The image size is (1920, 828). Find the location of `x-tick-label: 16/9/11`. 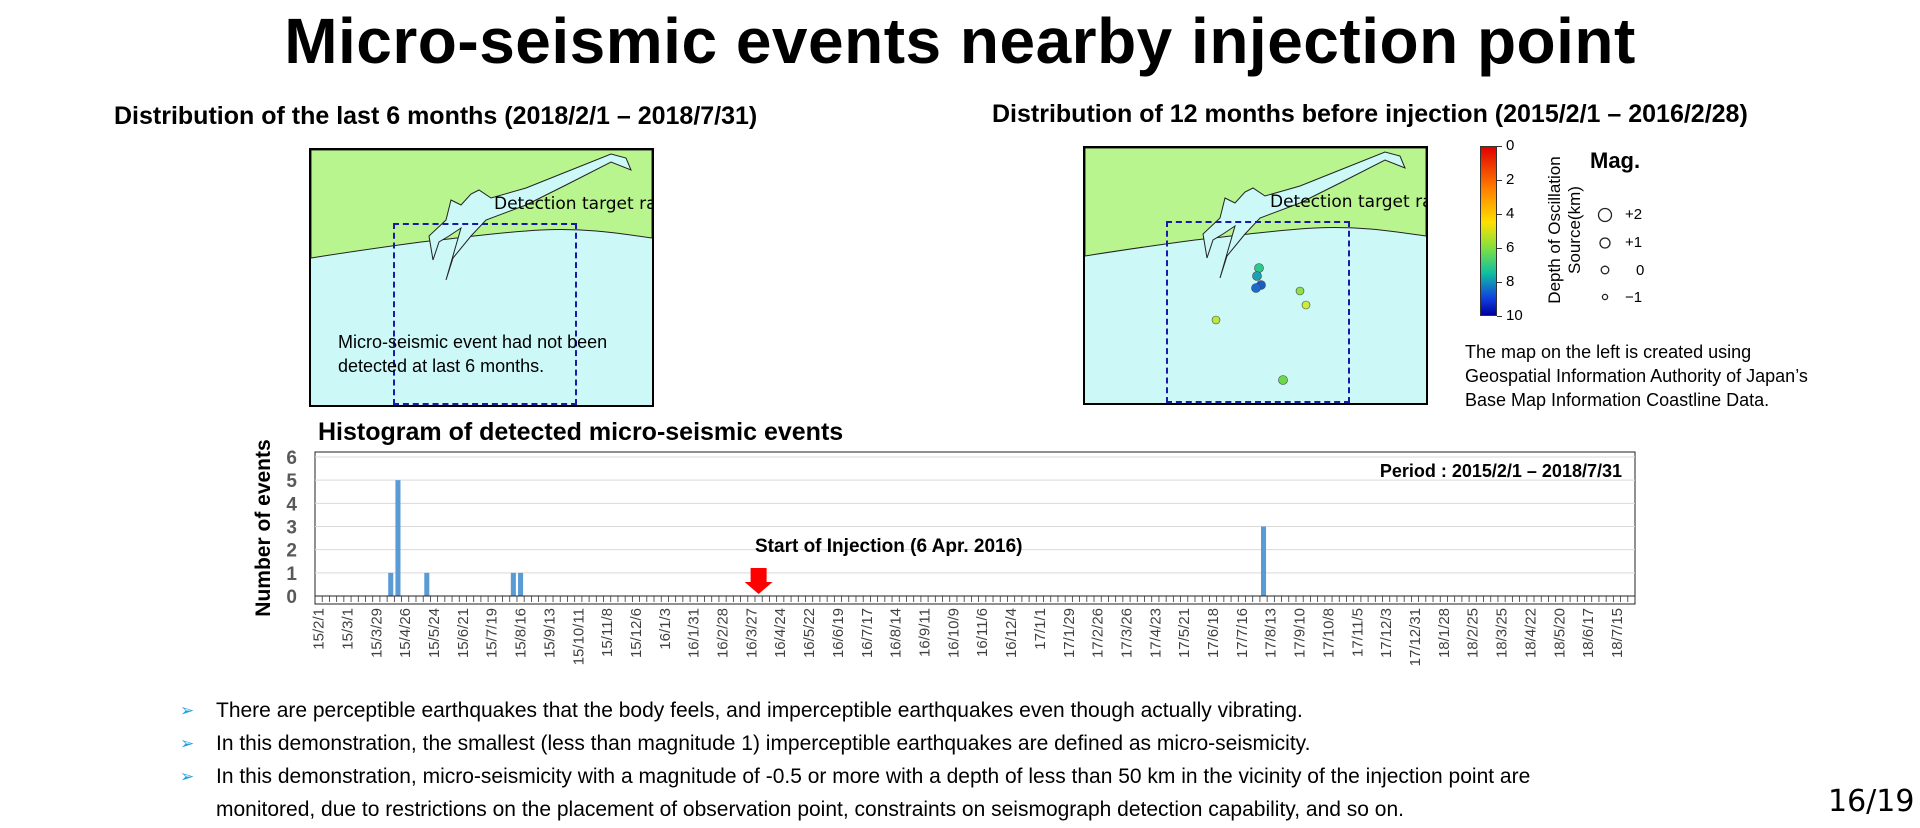

x-tick-label: 16/9/11 is located at coordinates (925, 632).